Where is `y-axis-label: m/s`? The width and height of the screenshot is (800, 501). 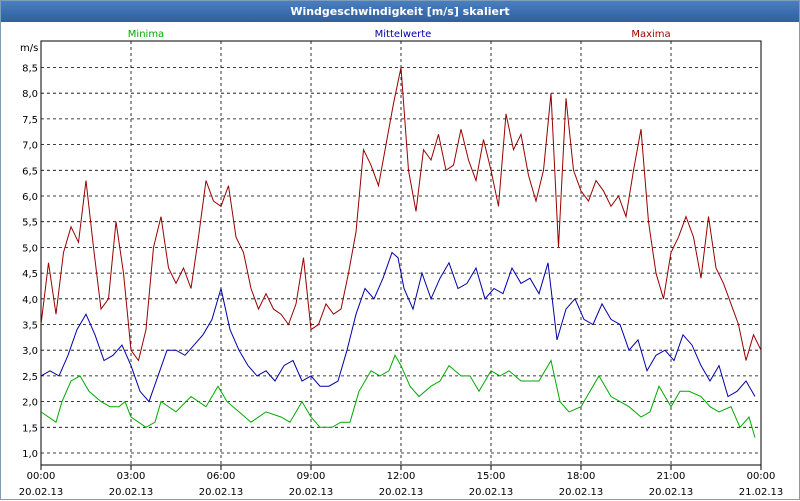
y-axis-label: m/s is located at coordinates (29, 48).